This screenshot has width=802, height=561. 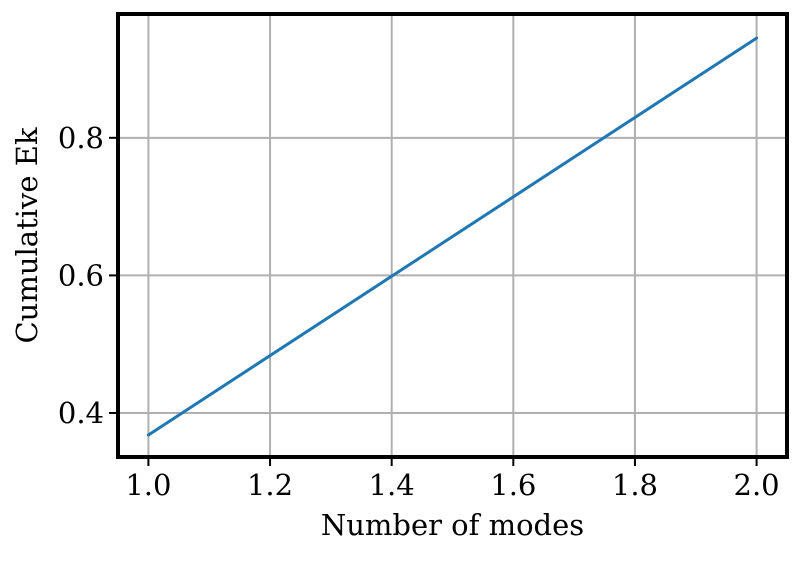 I want to click on x-tick-label: 1.2, so click(x=270, y=485).